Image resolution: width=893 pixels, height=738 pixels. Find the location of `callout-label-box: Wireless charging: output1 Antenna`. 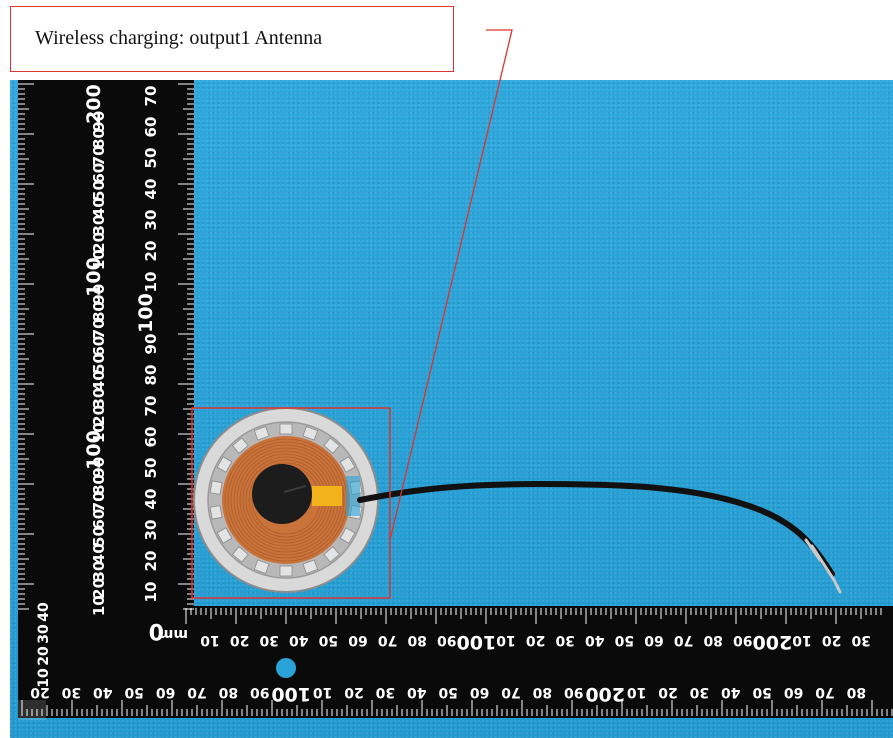

callout-label-box: Wireless charging: output1 Antenna is located at coordinates (232, 39).